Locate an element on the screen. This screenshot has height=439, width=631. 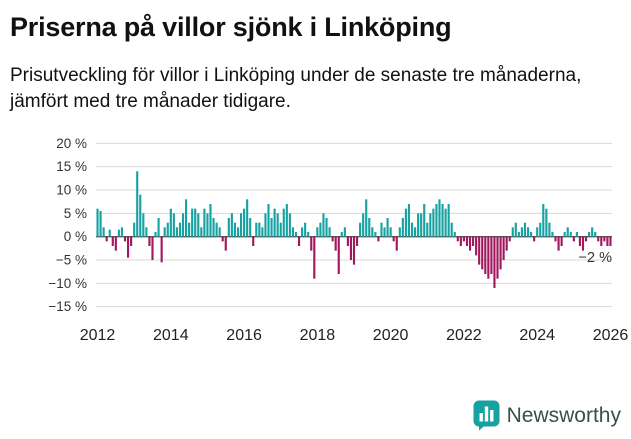
y-axis-tick-label: 10 % is located at coordinates (71, 190).